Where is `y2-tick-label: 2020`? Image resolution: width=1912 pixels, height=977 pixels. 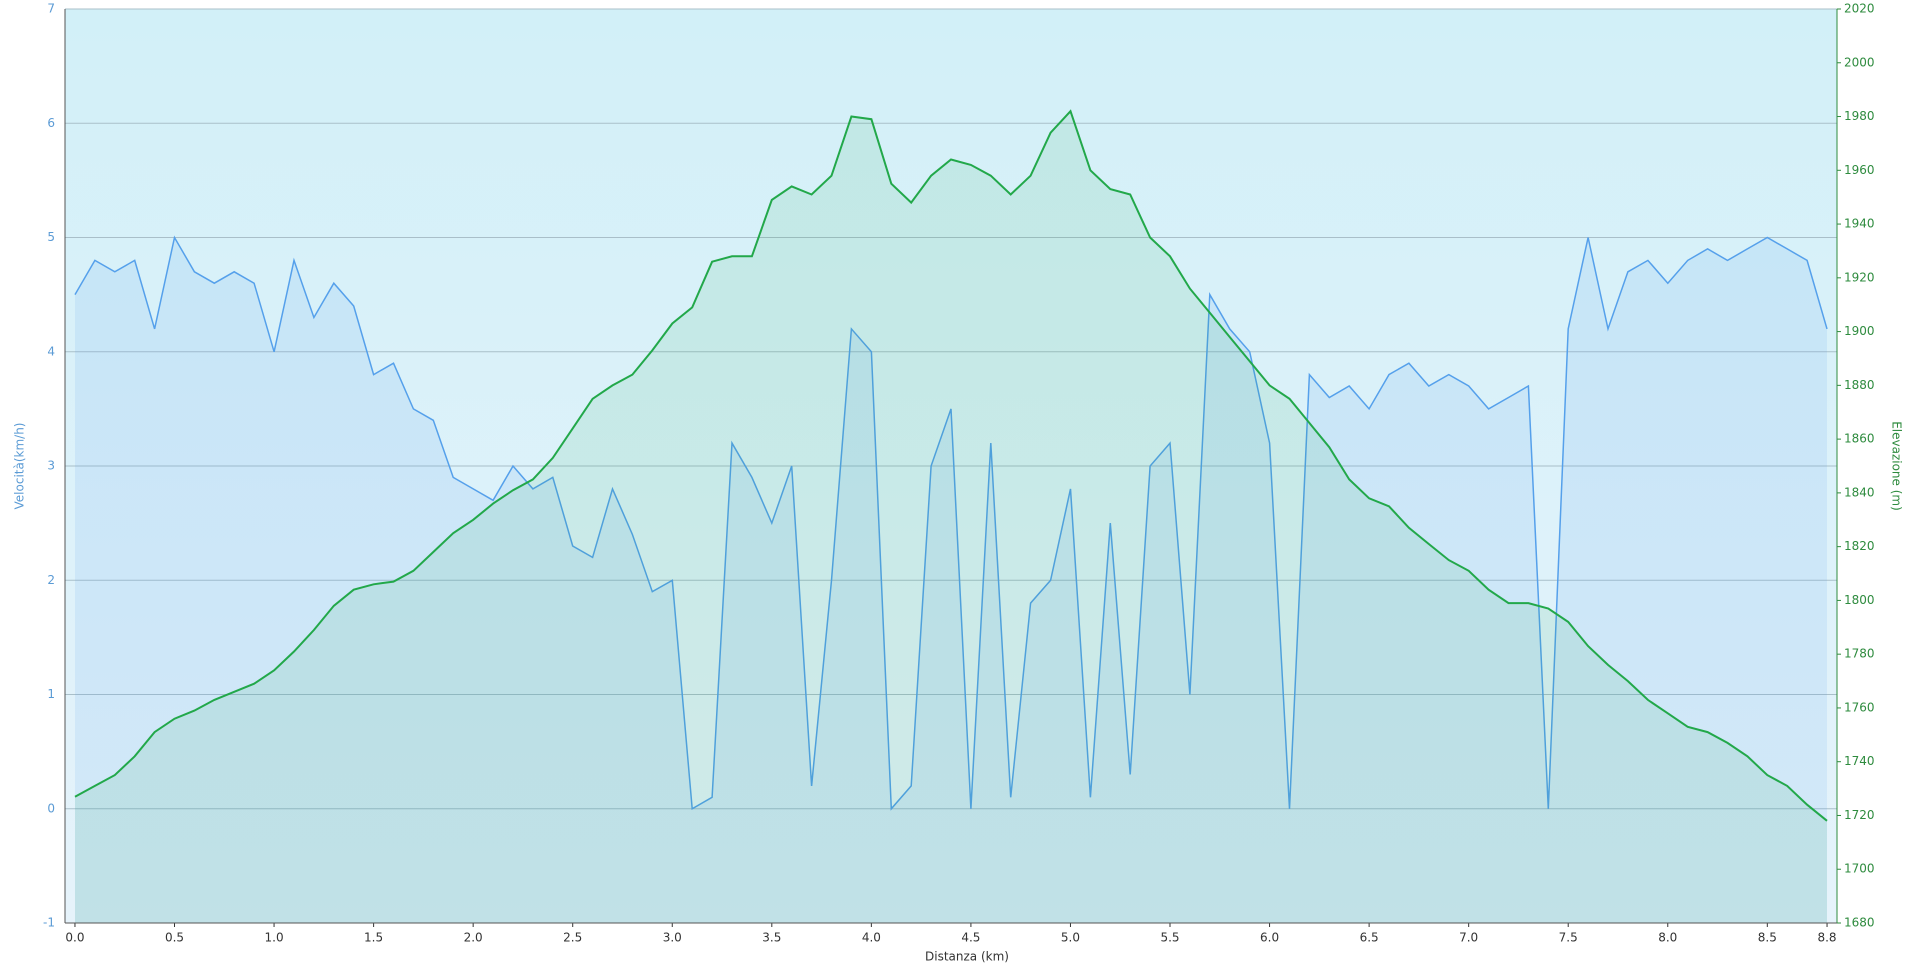
y2-tick-label: 2020 is located at coordinates (1859, 9).